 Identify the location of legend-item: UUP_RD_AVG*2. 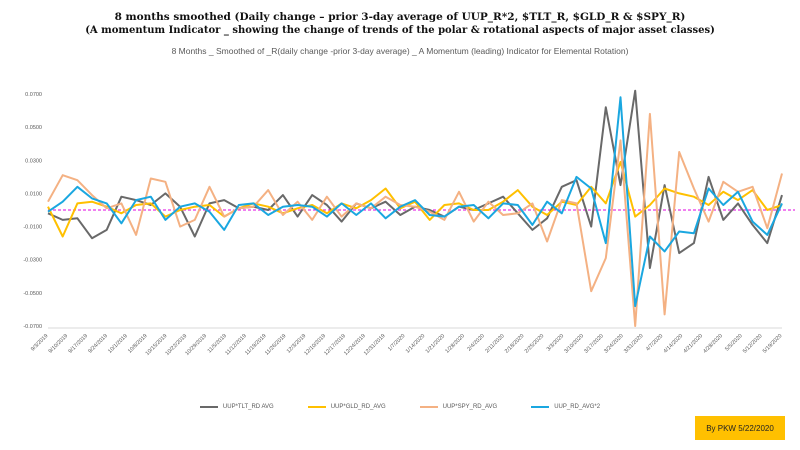
(565, 407).